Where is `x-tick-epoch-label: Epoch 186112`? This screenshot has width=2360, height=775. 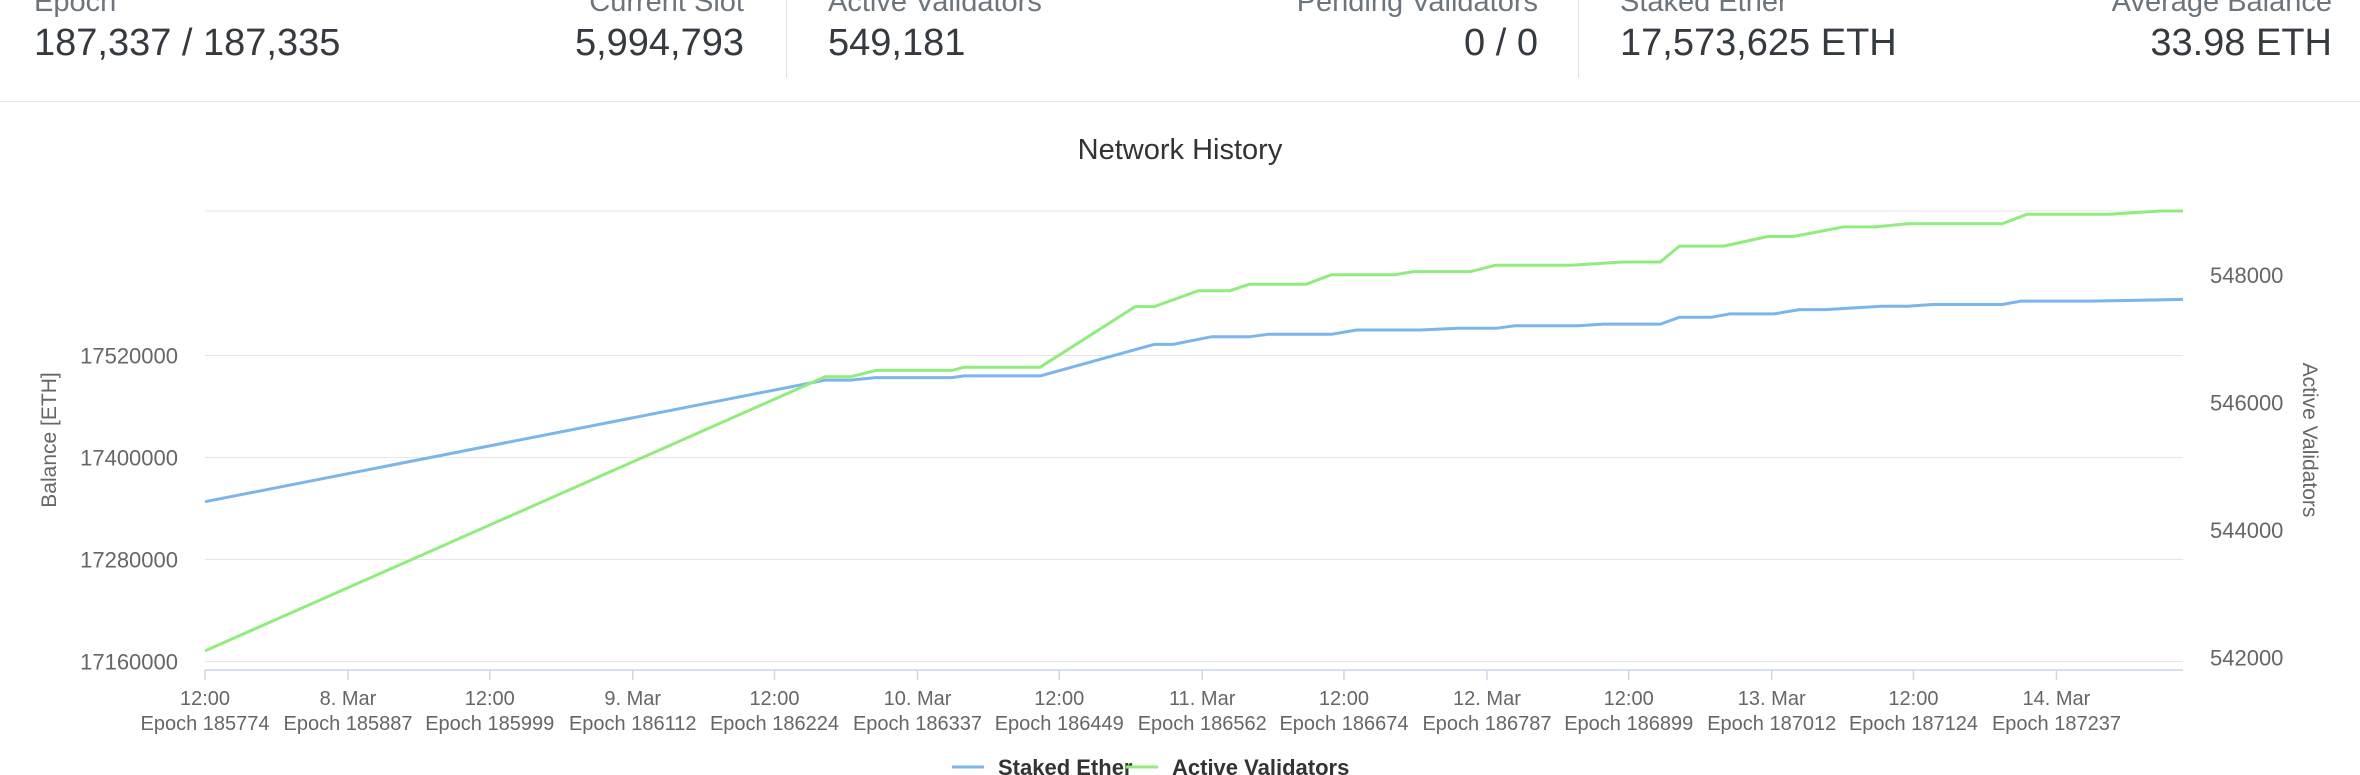 x-tick-epoch-label: Epoch 186112 is located at coordinates (633, 724).